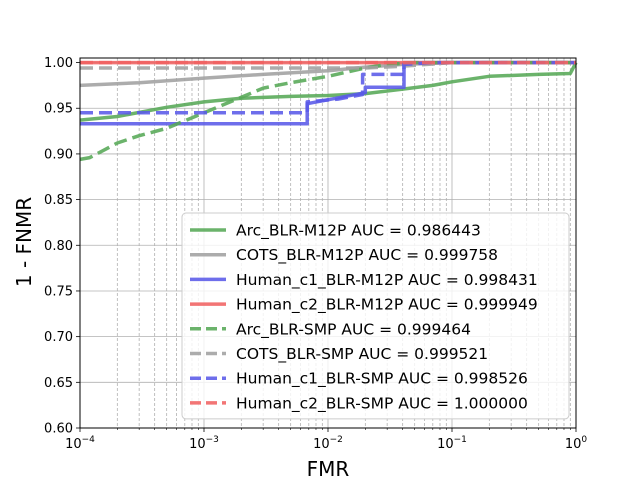  I want to click on x-tick-label: 10⁻², so click(328, 443).